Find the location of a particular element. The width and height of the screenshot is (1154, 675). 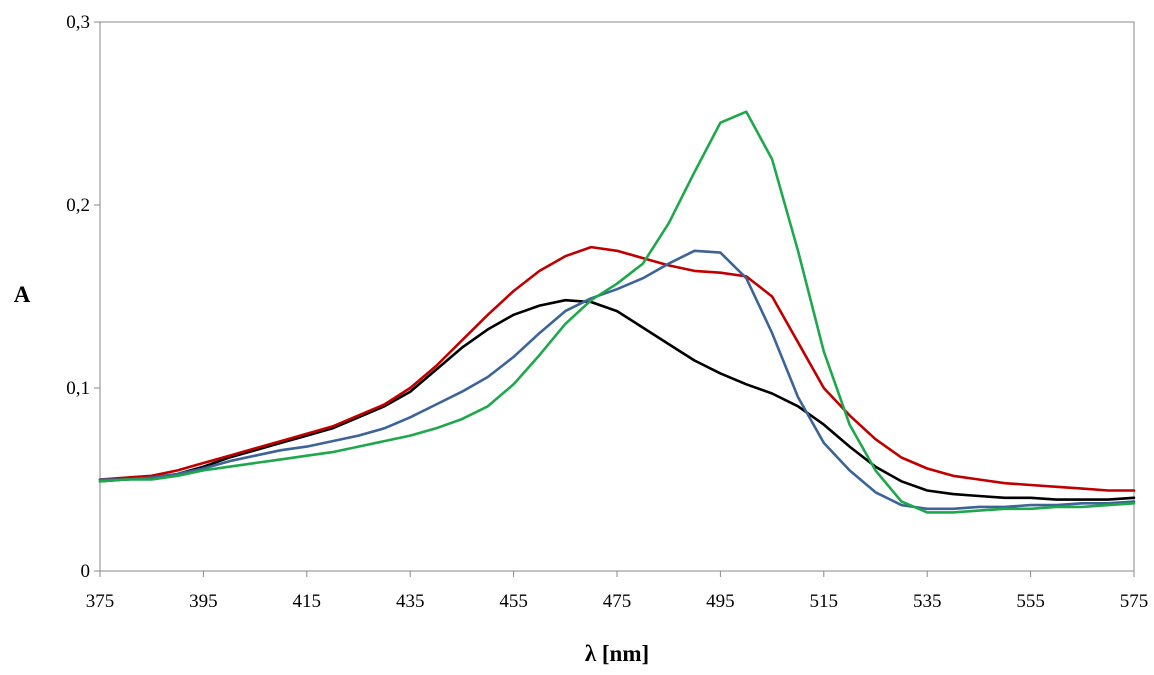

x-tick-label: 415 is located at coordinates (307, 601).